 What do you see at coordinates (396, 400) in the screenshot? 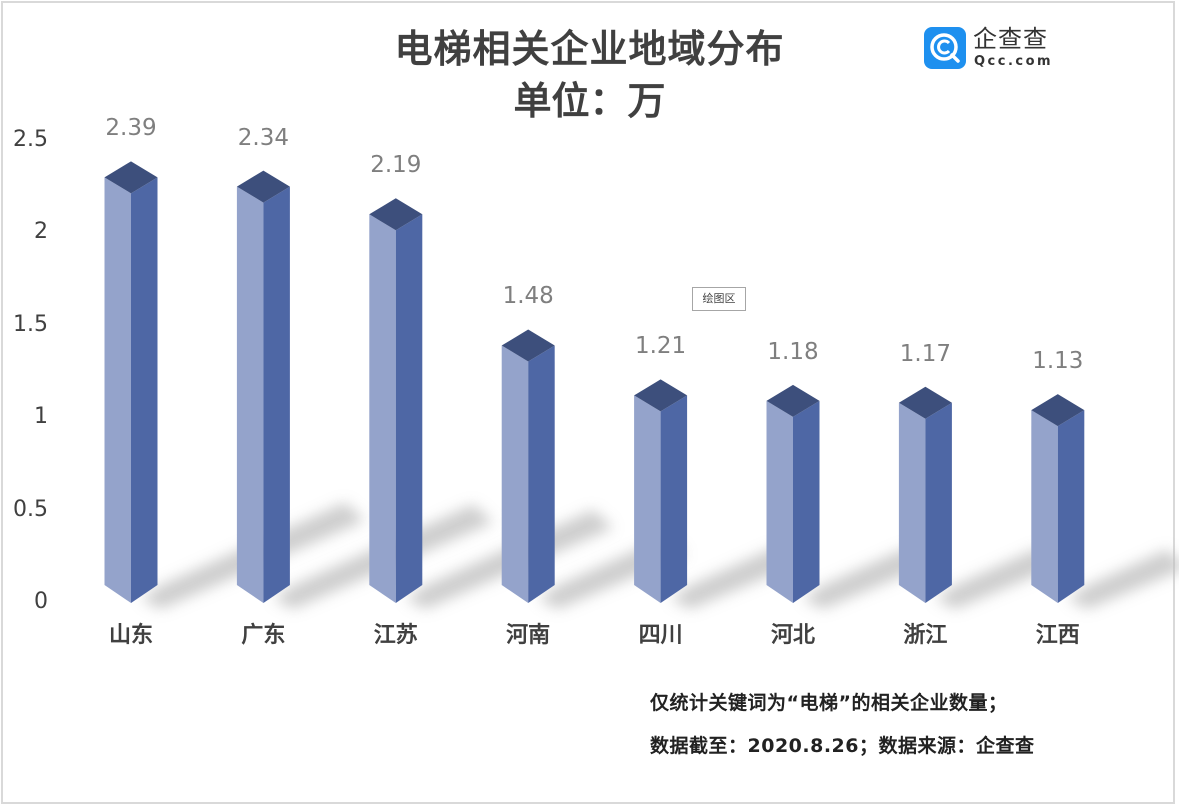
I see `bar-江苏` at bounding box center [396, 400].